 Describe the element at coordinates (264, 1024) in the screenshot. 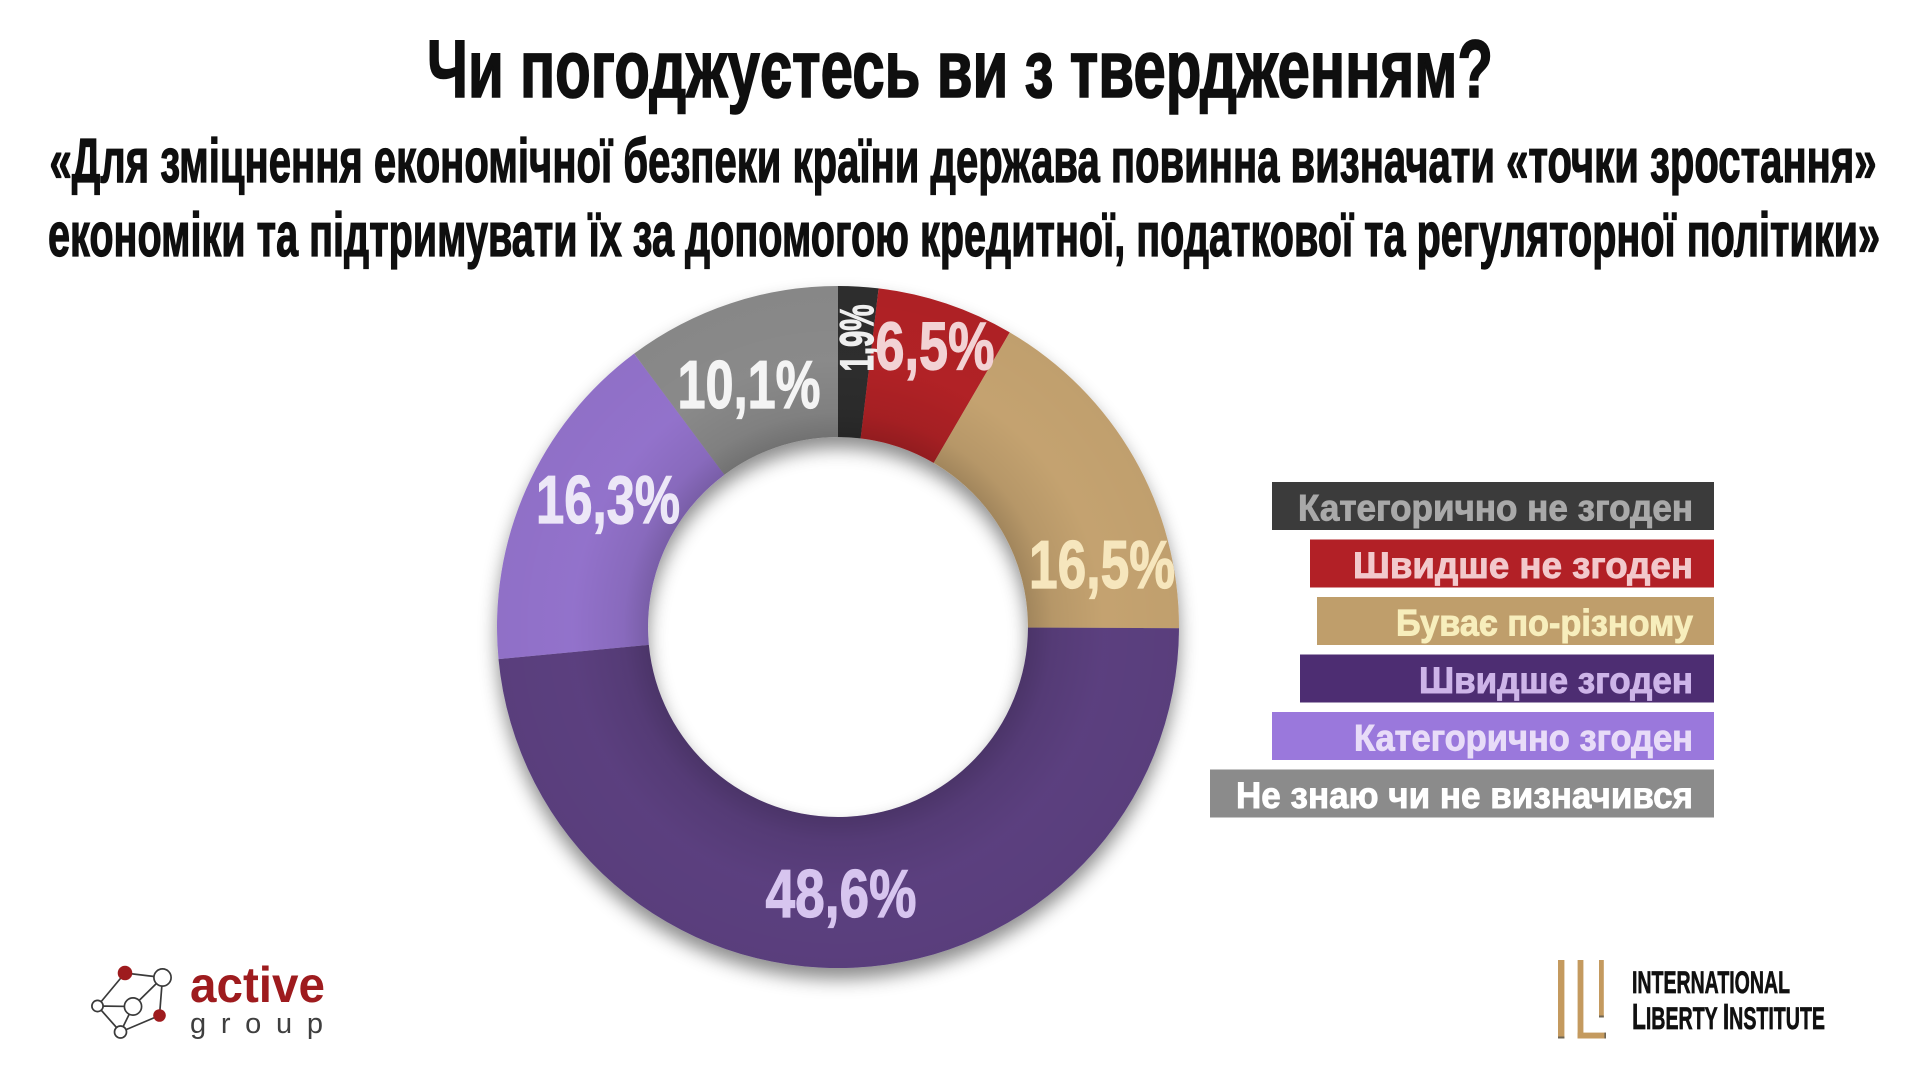

I see `svg-text: group` at that location.